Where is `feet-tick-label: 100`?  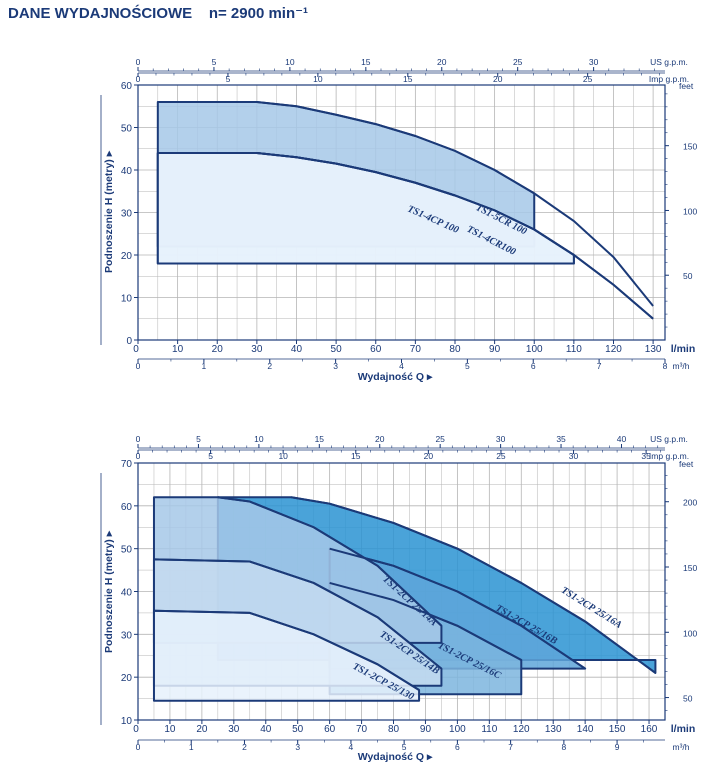
feet-tick-label: 100 is located at coordinates (690, 633).